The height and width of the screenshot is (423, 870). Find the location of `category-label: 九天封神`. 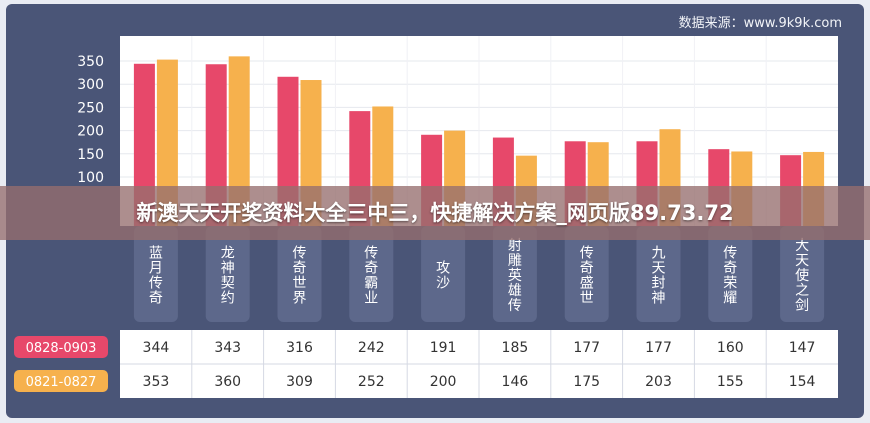

category-label: 九天封神 is located at coordinates (659, 276).